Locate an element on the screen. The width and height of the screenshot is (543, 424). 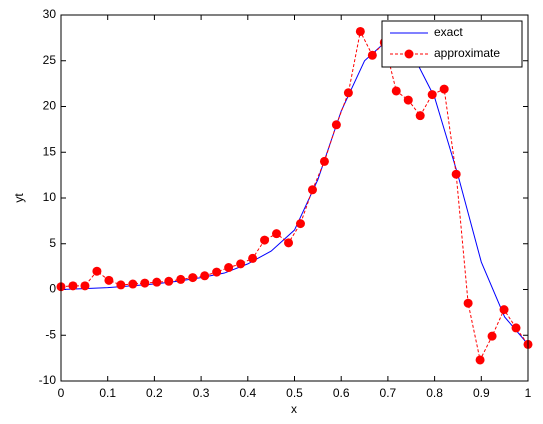
x-tick-label: 0.3 is located at coordinates (201, 393).